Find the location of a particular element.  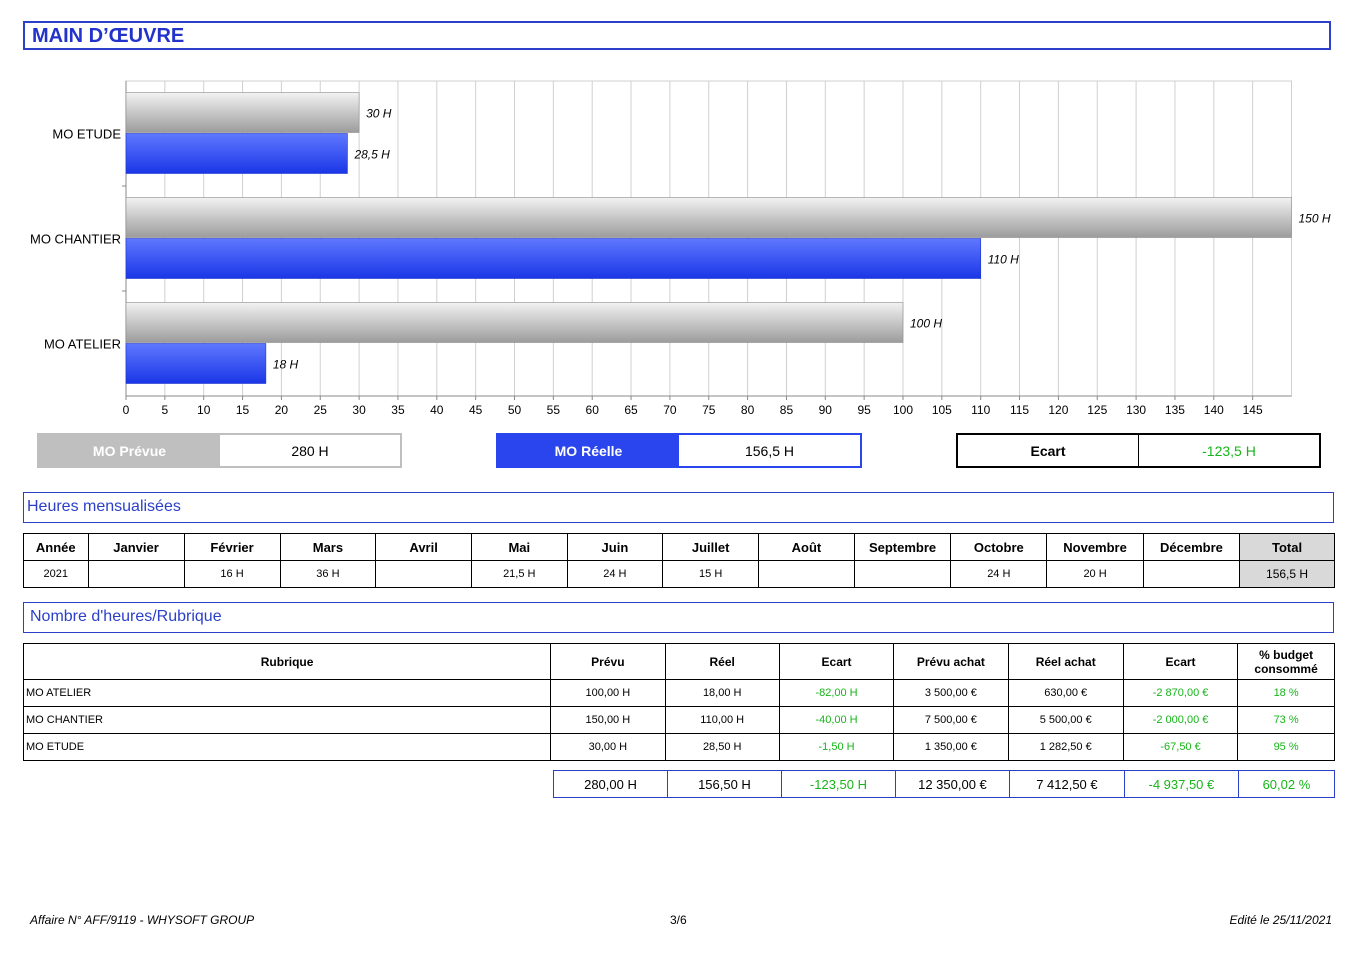

mo-prevue-value: 280 H is located at coordinates (310, 450).